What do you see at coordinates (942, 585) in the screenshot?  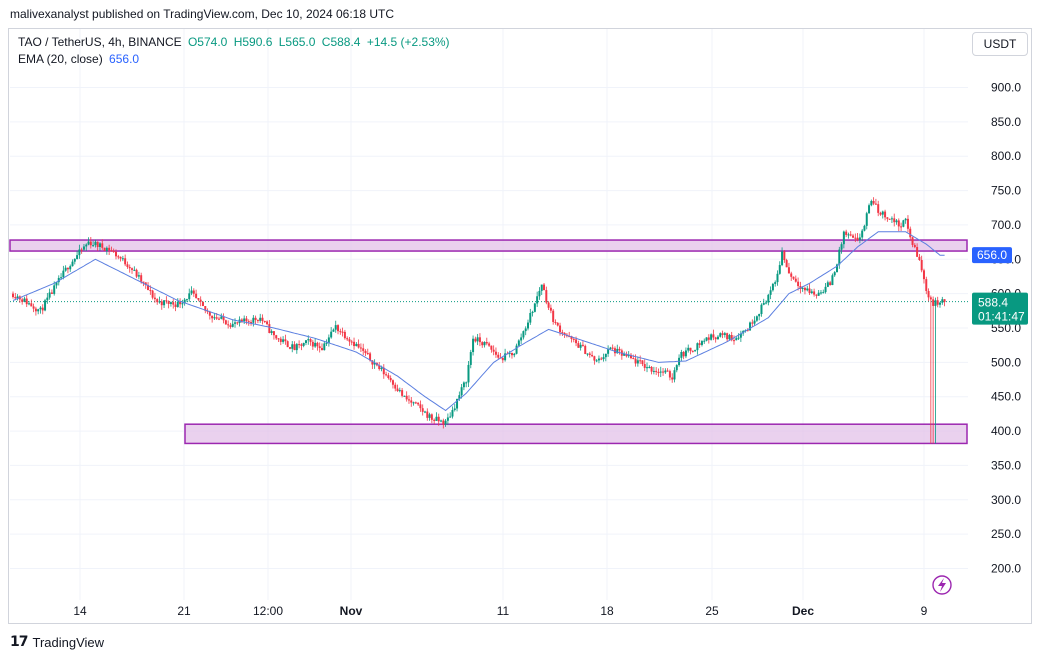 I see `lightning-icon` at bounding box center [942, 585].